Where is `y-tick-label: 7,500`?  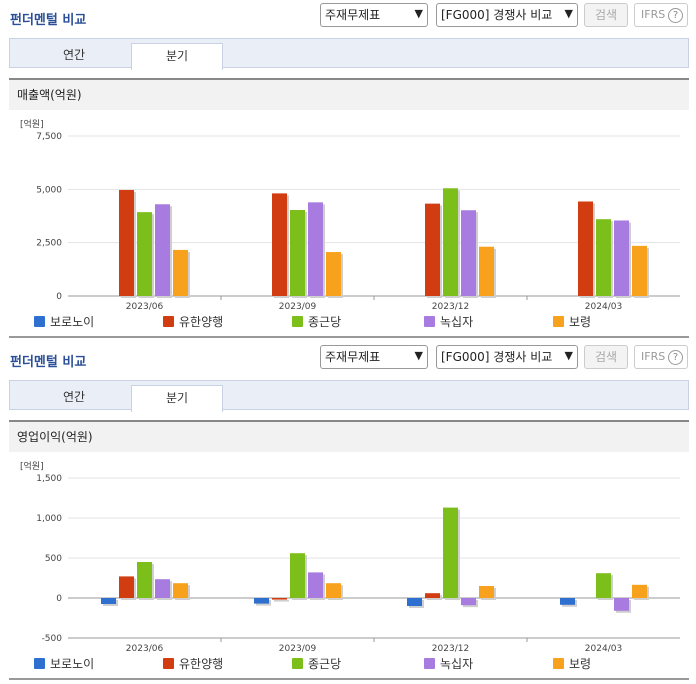 y-tick-label: 7,500 is located at coordinates (49, 137).